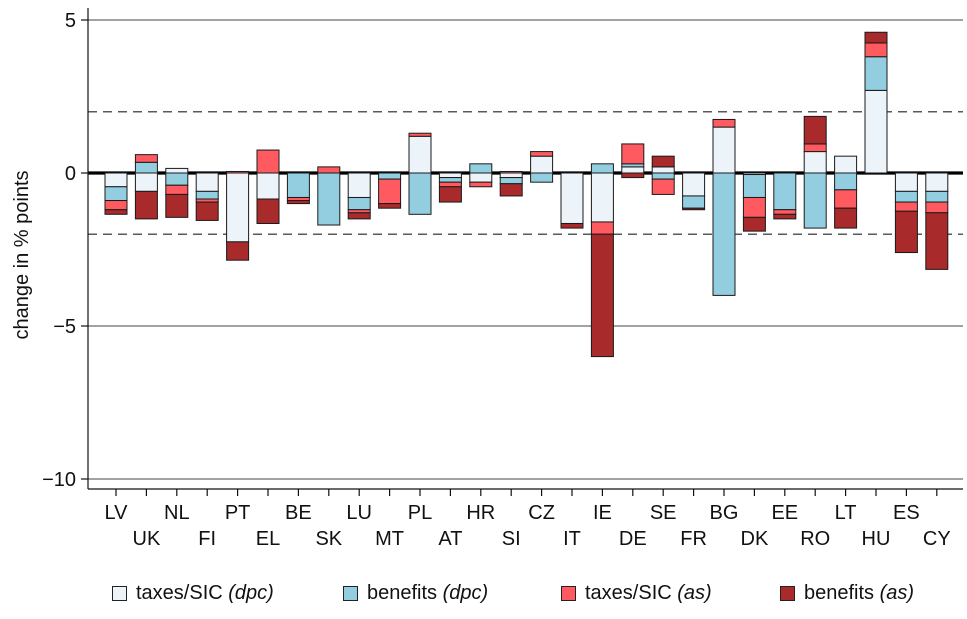 The height and width of the screenshot is (619, 967). What do you see at coordinates (859, 593) in the screenshot?
I see `legend-label: benefits (as)` at bounding box center [859, 593].